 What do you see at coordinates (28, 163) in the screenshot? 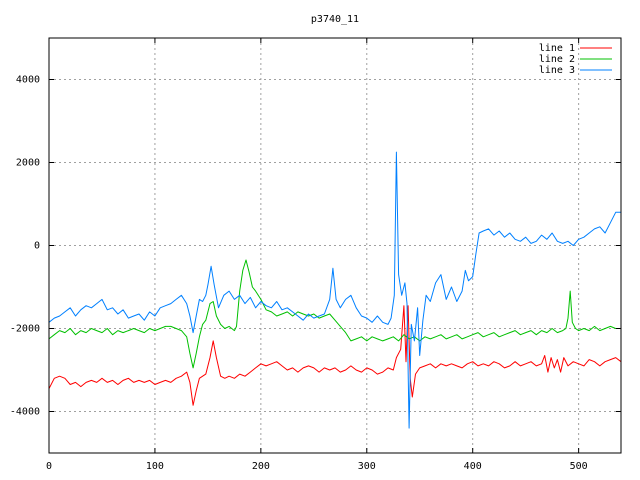
I see `y-tick-label: 2000` at bounding box center [28, 163].